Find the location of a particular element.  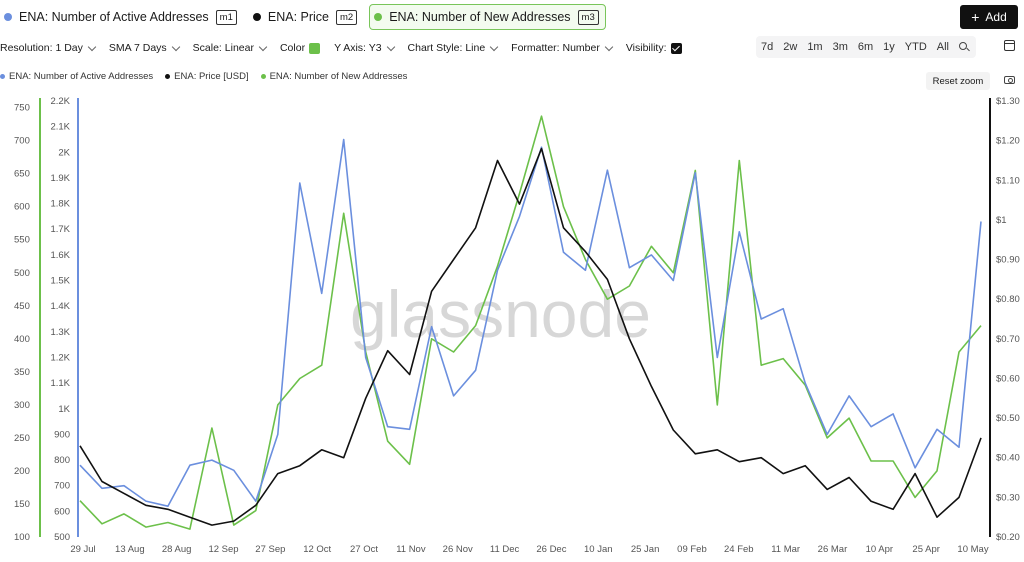

y2-tick-label: 500 is located at coordinates (62, 537).